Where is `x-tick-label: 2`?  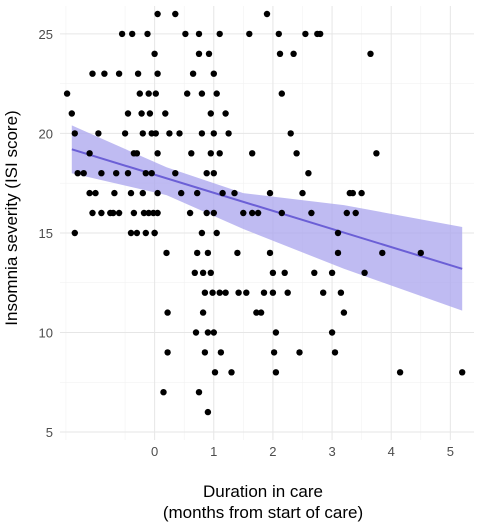
x-tick-label: 2 is located at coordinates (272, 451).